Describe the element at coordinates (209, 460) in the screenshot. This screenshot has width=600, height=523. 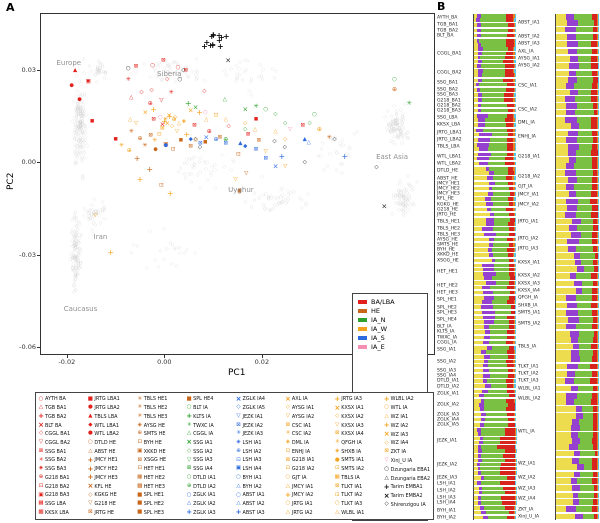
I see `legend-entry: ▽ SSG IA3` at that location.